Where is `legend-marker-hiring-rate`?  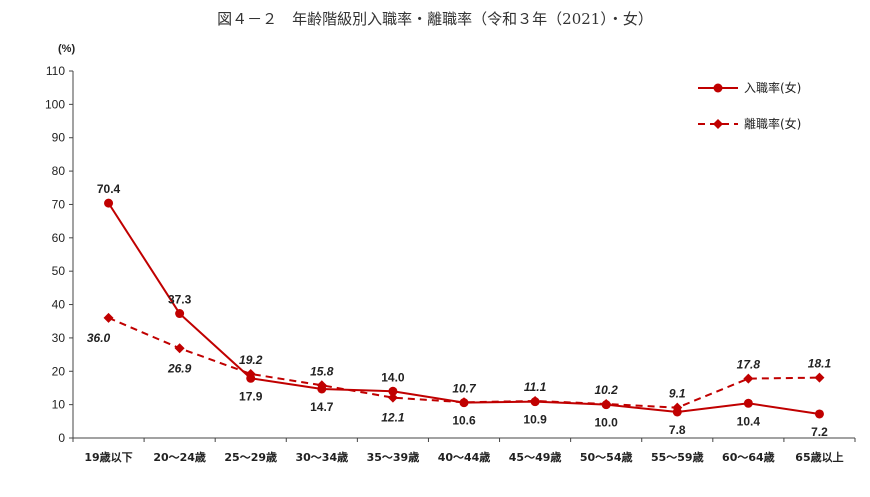
legend-marker-hiring-rate is located at coordinates (718, 88).